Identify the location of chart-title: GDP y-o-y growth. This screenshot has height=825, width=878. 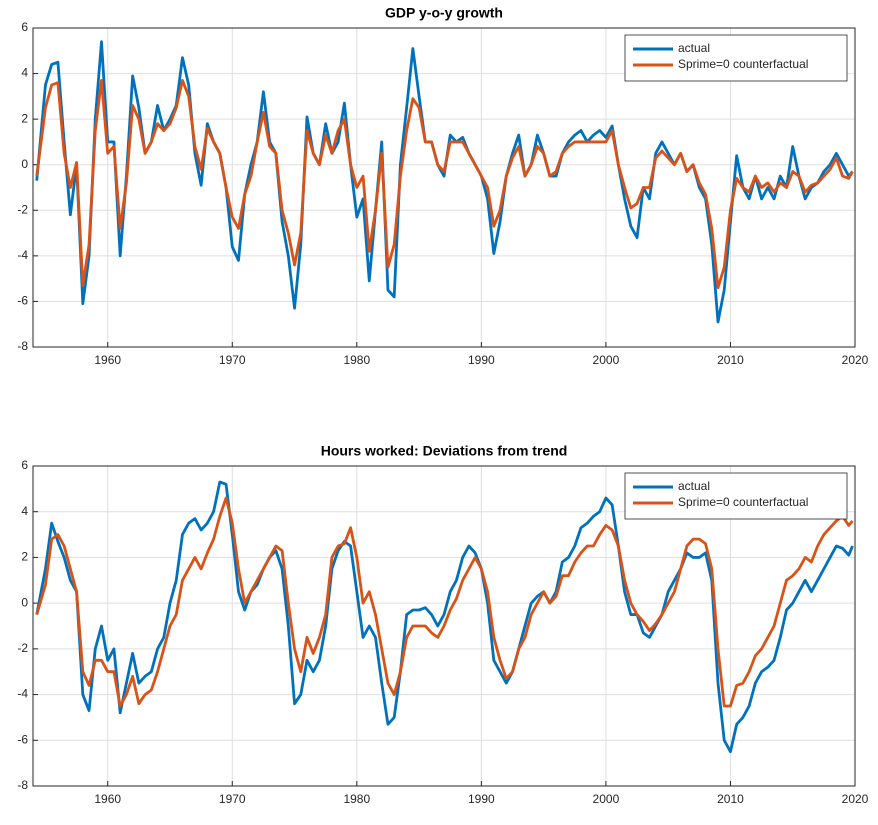
(444, 13).